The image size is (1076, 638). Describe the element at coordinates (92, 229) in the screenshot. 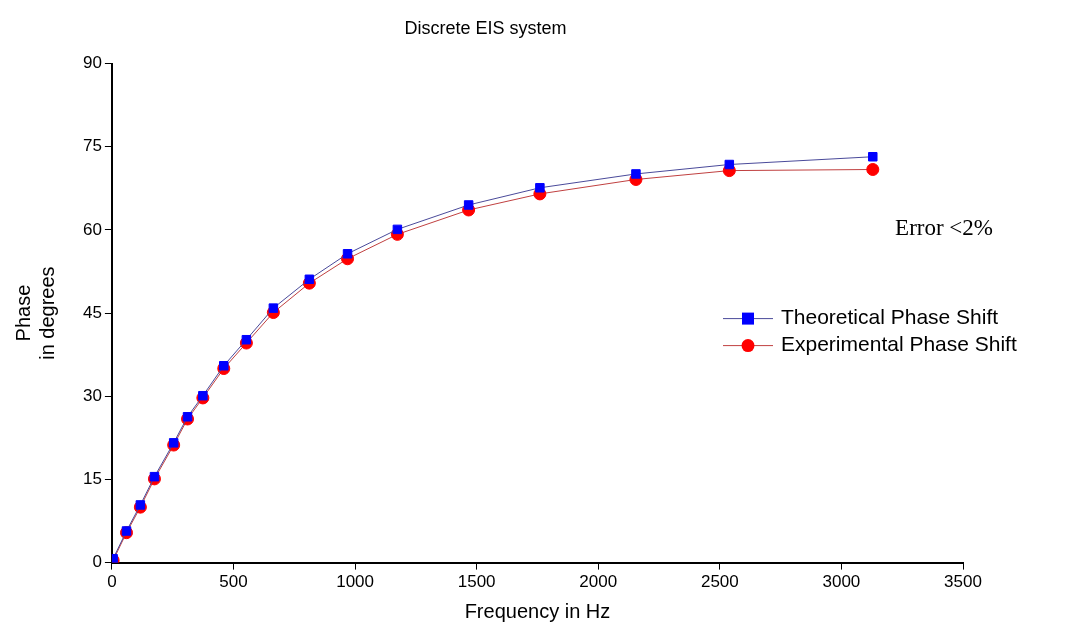

I see `y-tick-label: 60` at that location.